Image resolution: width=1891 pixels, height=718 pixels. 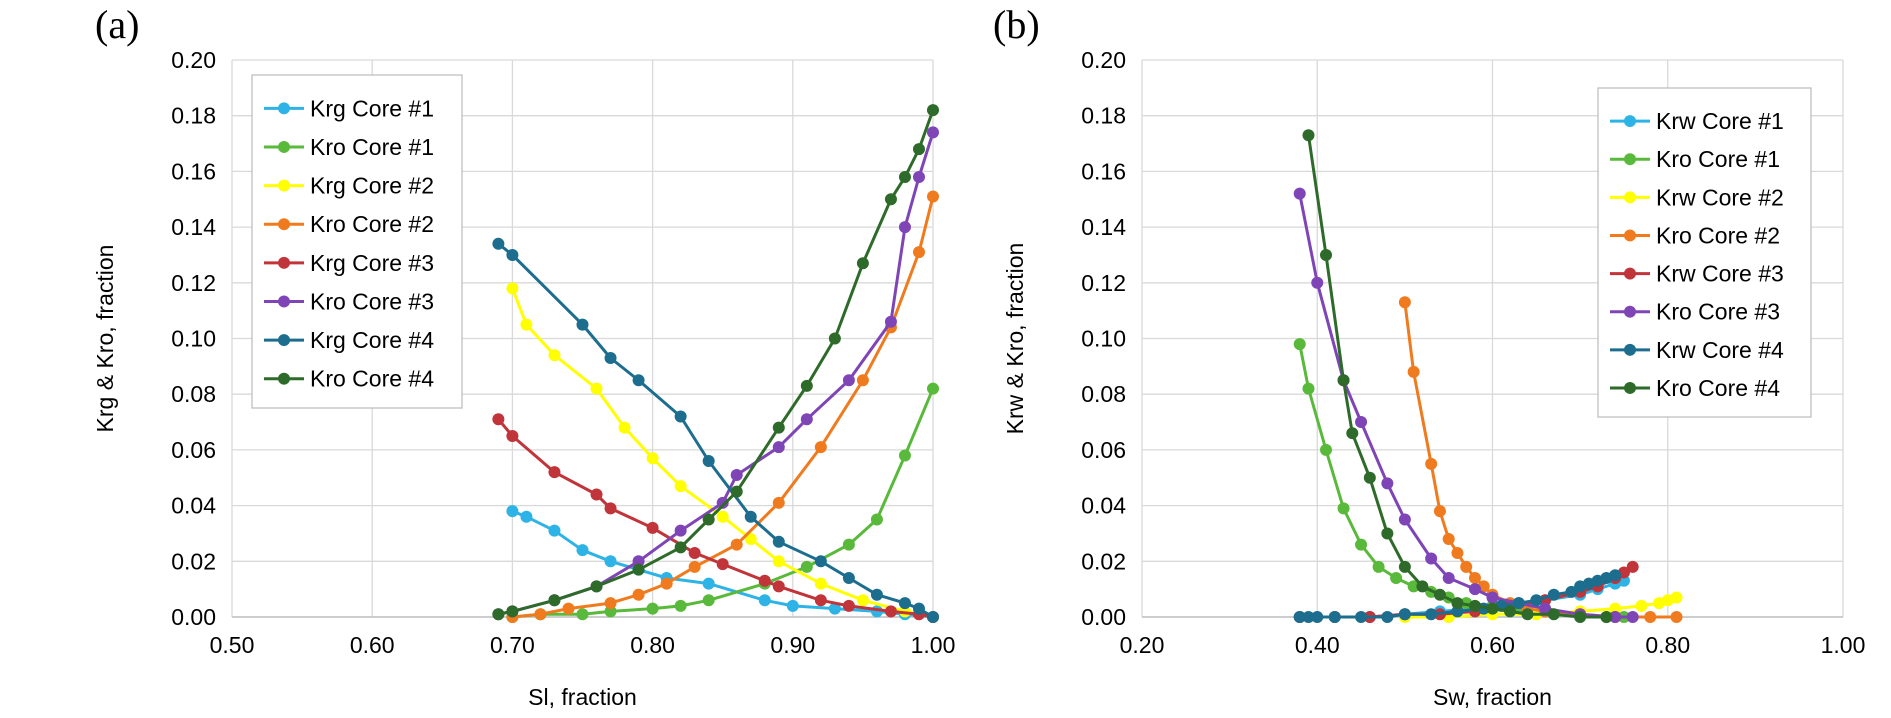 I want to click on legend-item: Kro Core #3, so click(x=349, y=301).